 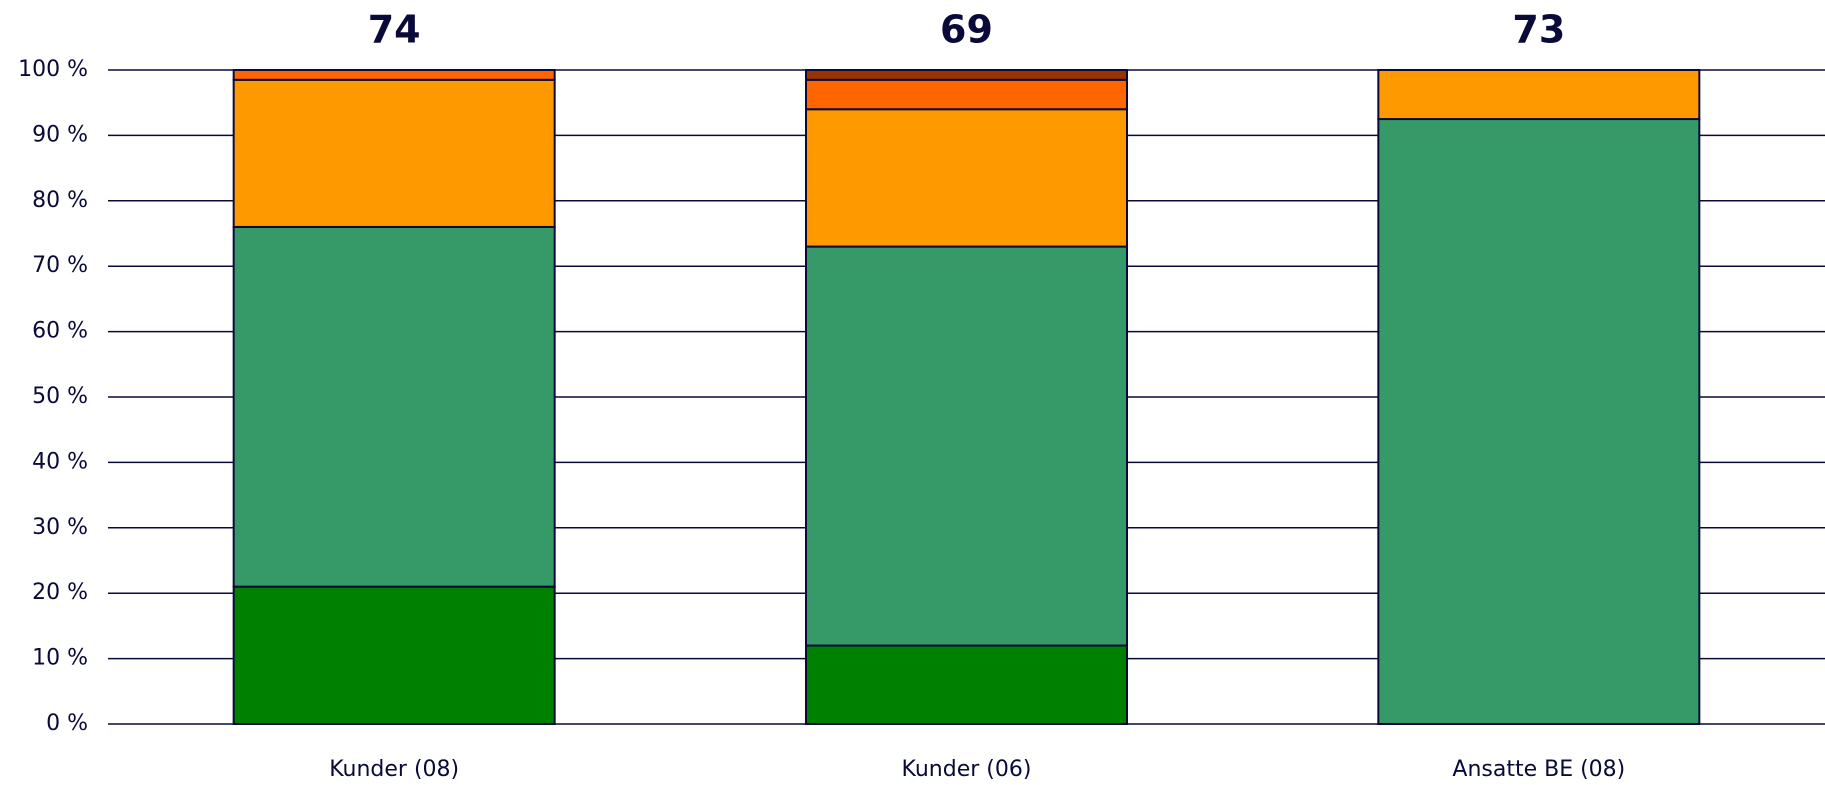 I want to click on y-tick-label: 40 %, so click(x=60, y=461).